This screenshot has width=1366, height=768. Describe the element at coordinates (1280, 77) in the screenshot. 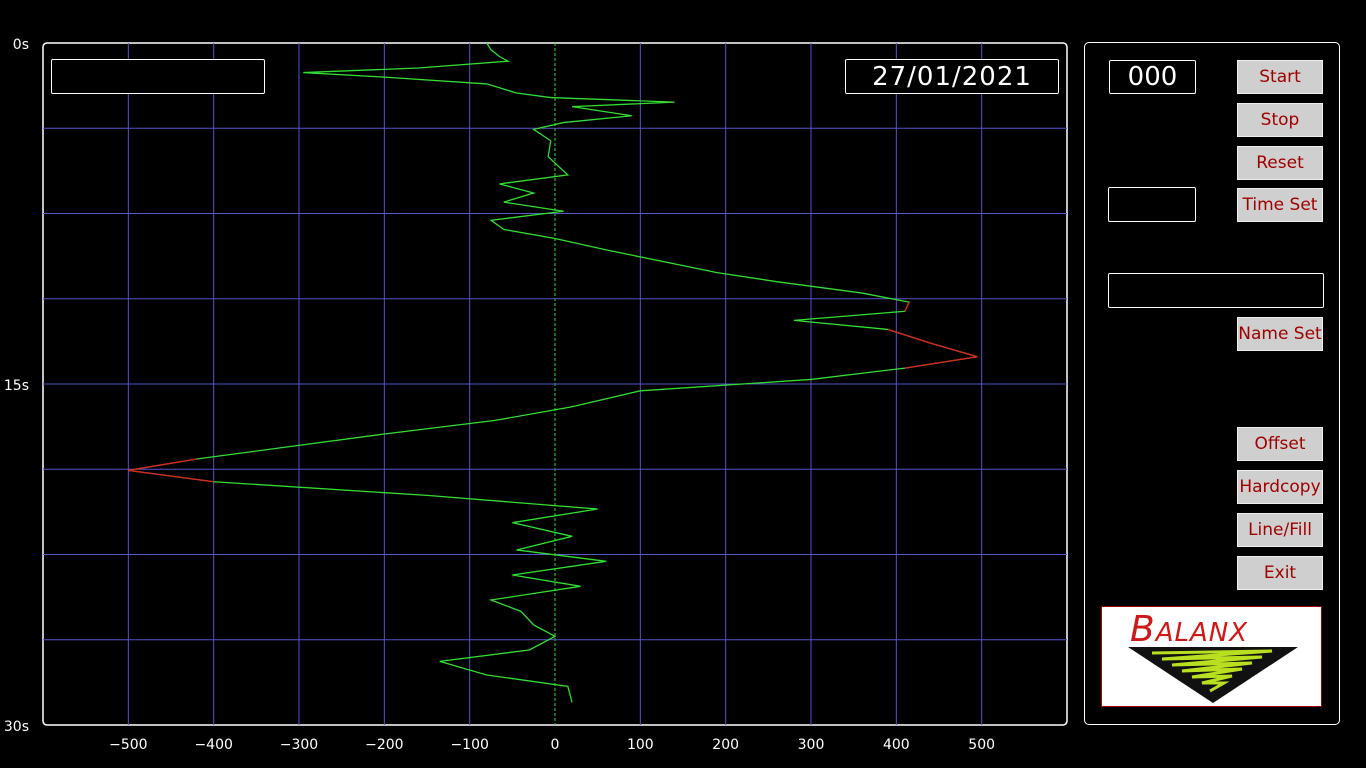

I see `button: Start` at that location.